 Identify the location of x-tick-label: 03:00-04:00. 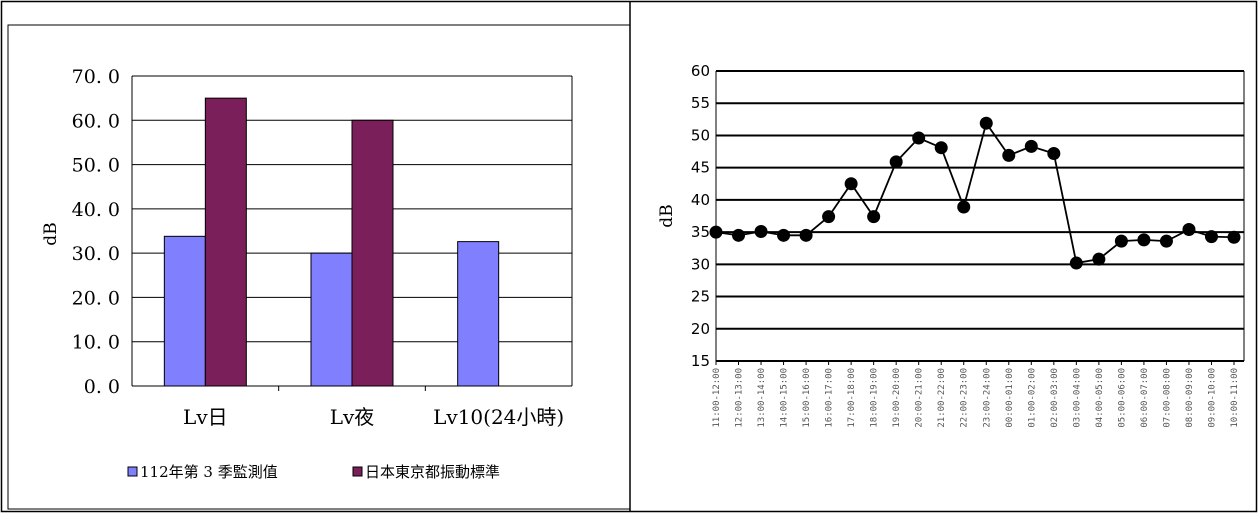
(1077, 398).